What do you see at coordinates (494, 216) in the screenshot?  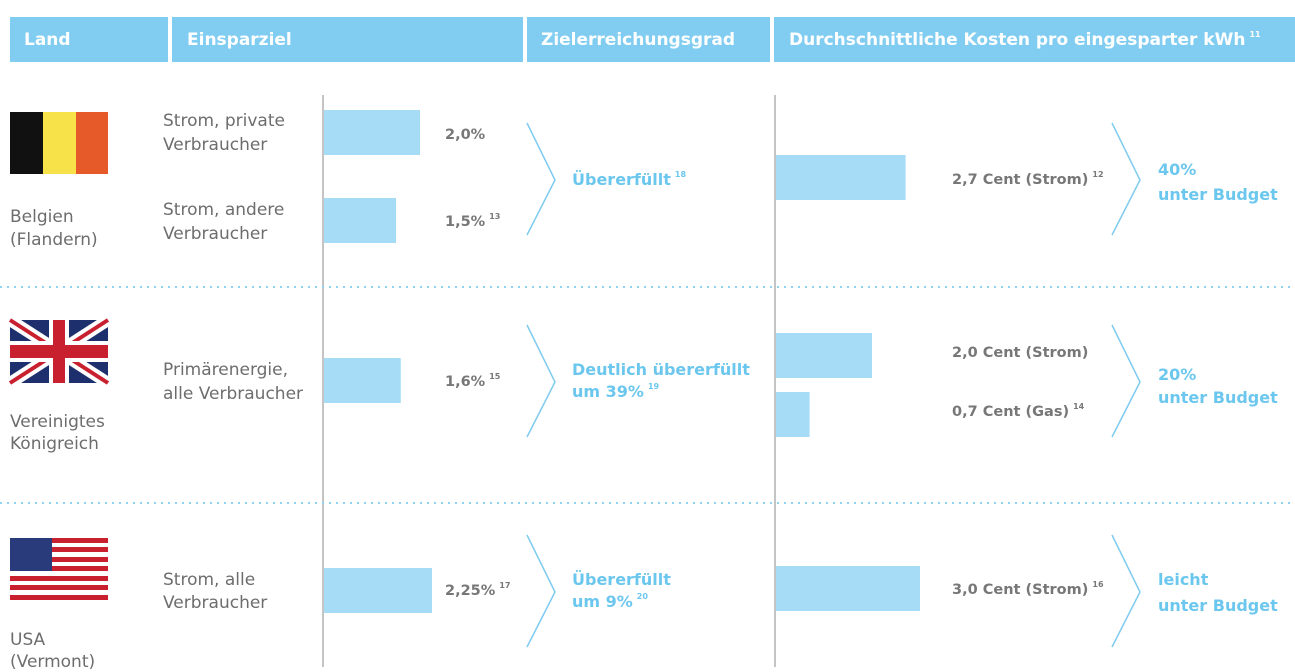 I see `footnote: 13` at bounding box center [494, 216].